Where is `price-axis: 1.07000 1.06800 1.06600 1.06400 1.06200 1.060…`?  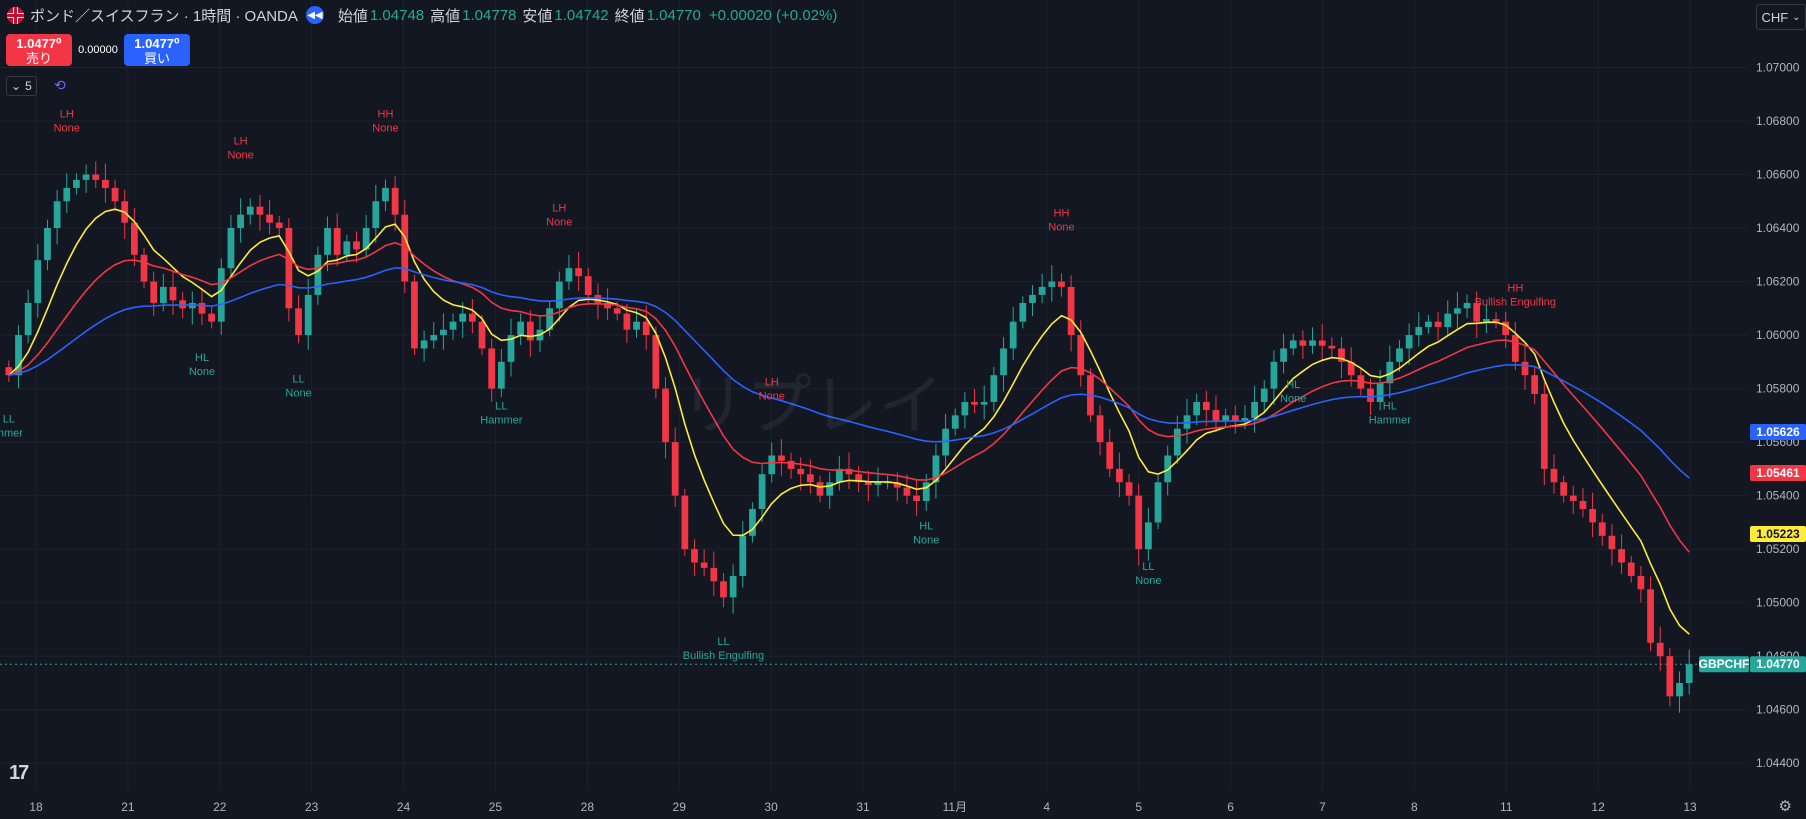 price-axis: 1.07000 1.06800 1.06600 1.06400 1.06200 1.060… is located at coordinates (1752, 415).